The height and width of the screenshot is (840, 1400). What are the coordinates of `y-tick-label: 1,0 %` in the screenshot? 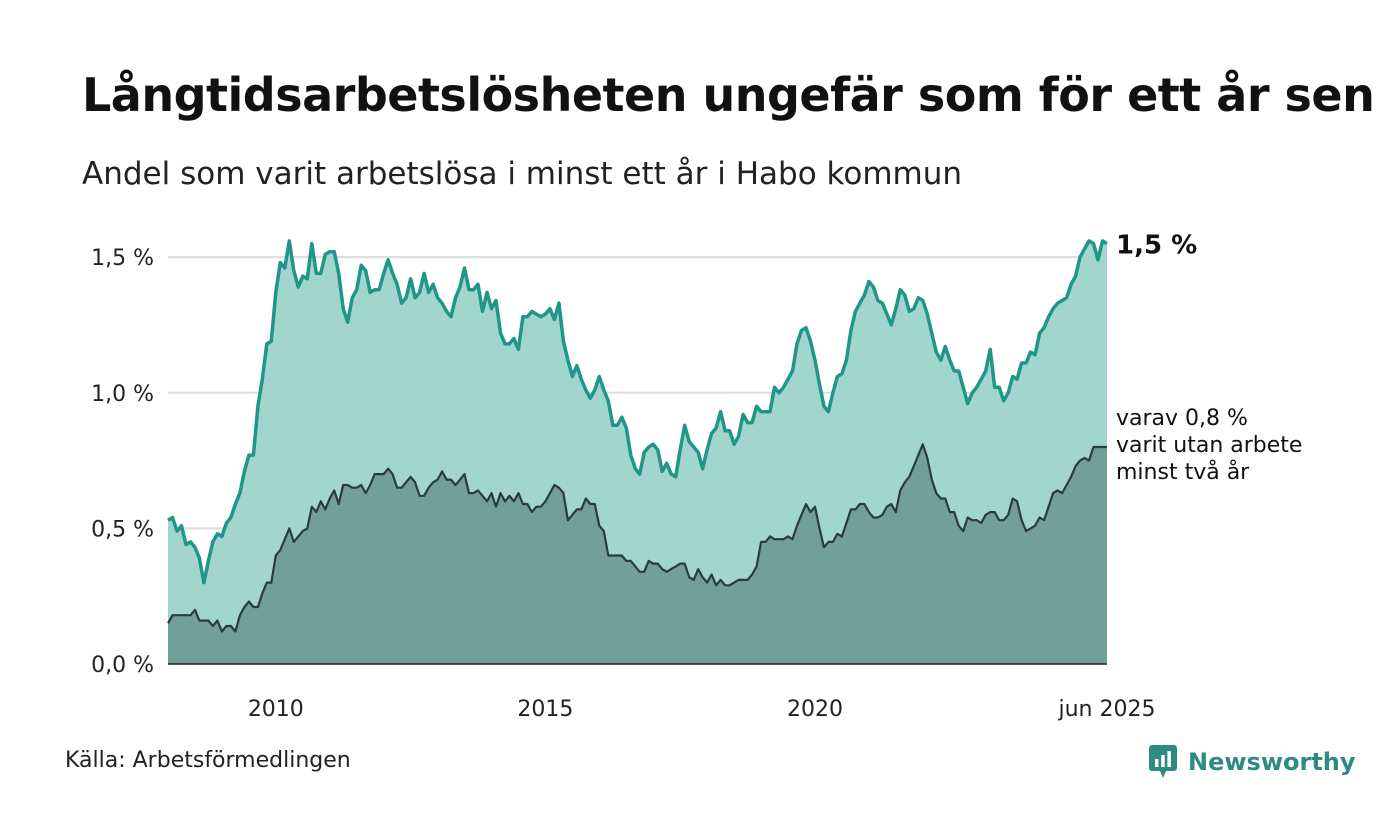 It's located at (122, 394).